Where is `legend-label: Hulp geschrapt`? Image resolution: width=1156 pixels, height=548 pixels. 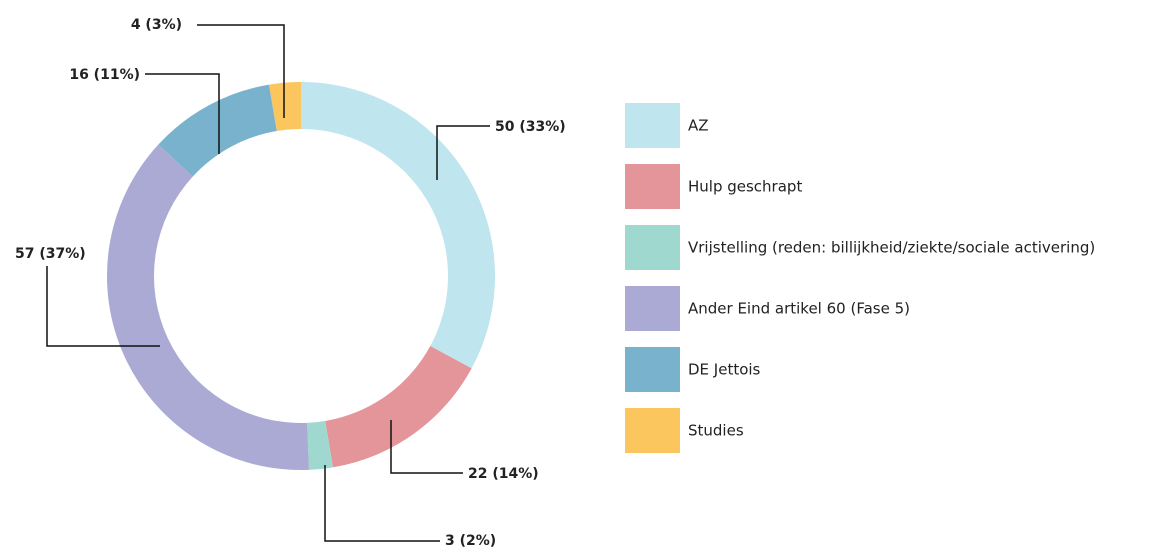 legend-label: Hulp geschrapt is located at coordinates (745, 187).